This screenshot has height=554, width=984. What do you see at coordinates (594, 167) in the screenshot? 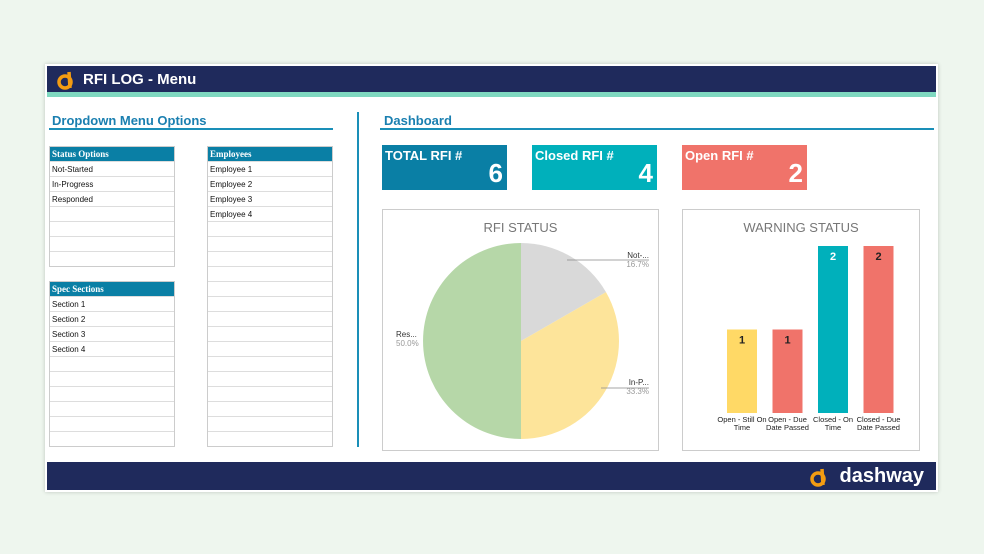
I see `kpi-card: Closed RFI # 4` at bounding box center [594, 167].